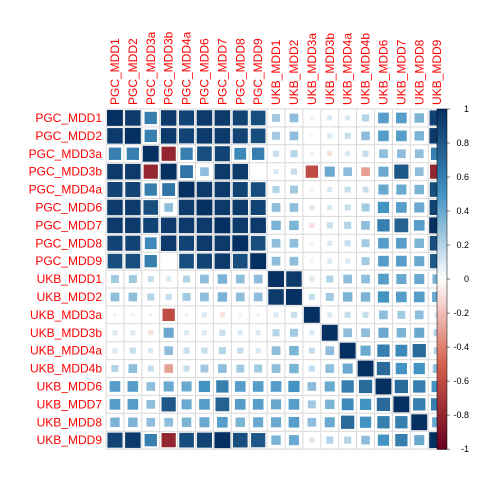 This screenshot has width=480, height=480. Describe the element at coordinates (132, 135) in the screenshot. I see `cell-PGC_MDD2-PGC_MDD2` at that location.